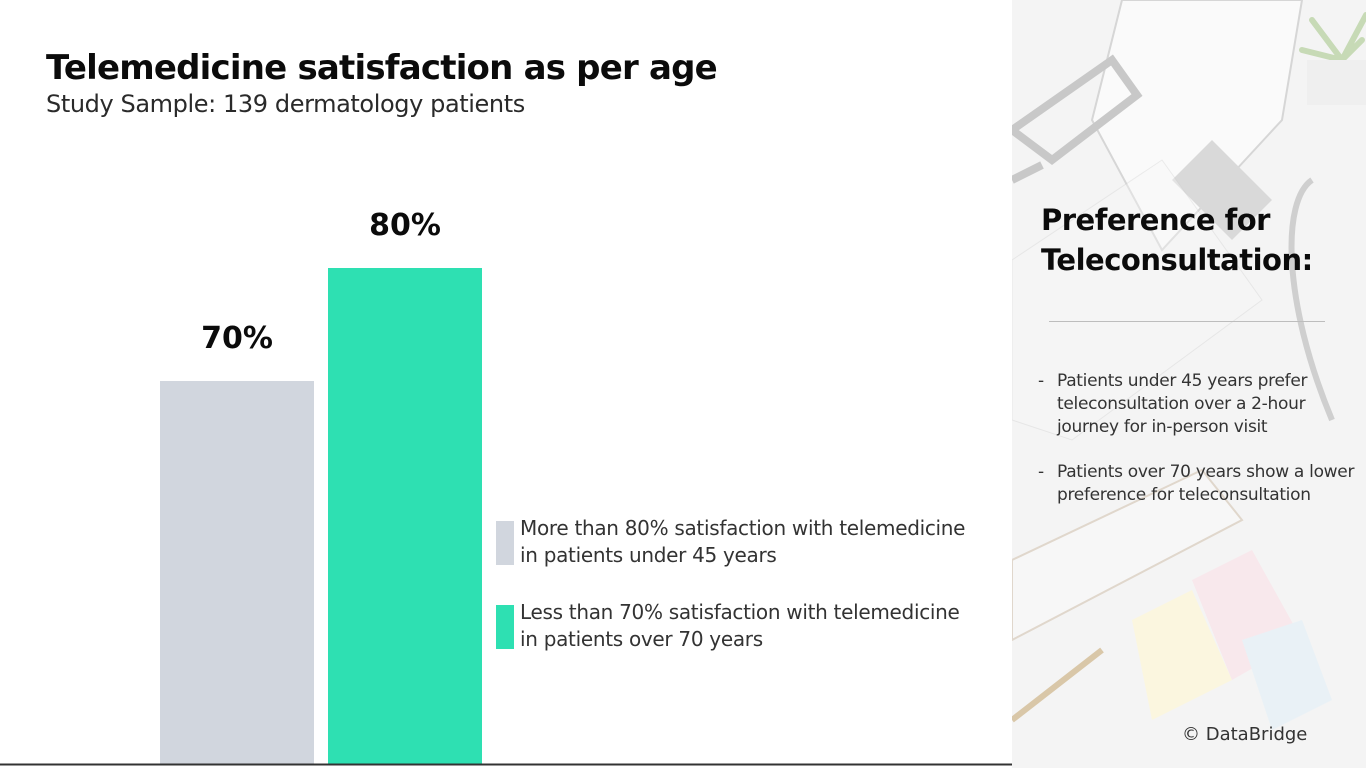 This screenshot has width=1366, height=768. I want to click on chart-title: Telemedicine satisfaction as per age, so click(382, 68).